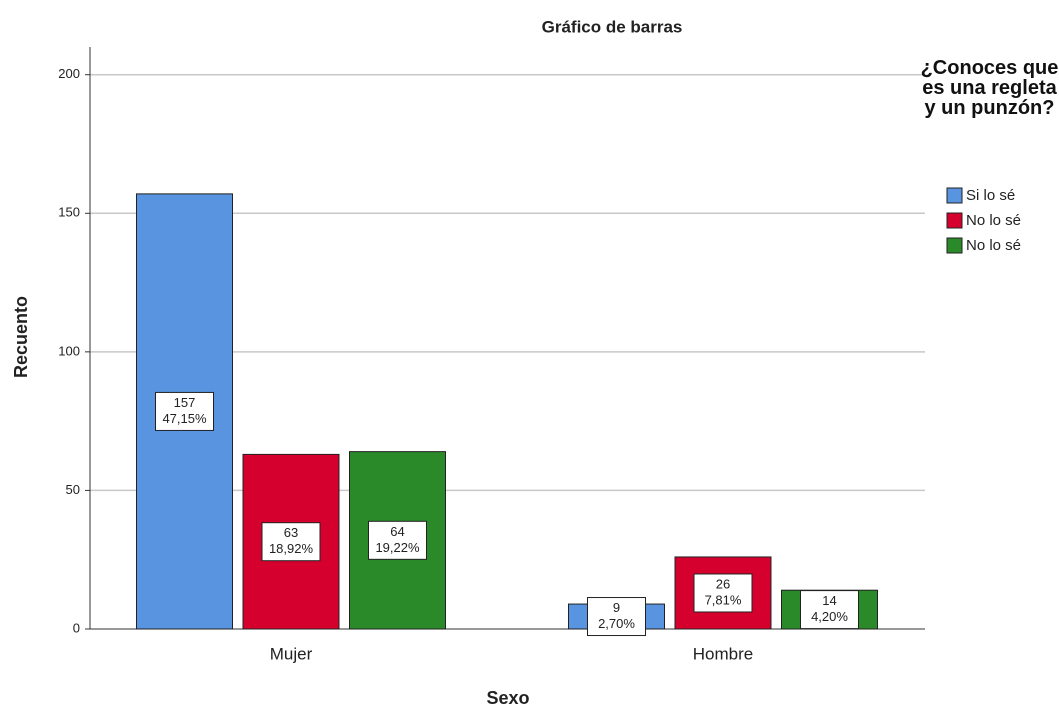  I want to click on data-label: 157, so click(185, 402).